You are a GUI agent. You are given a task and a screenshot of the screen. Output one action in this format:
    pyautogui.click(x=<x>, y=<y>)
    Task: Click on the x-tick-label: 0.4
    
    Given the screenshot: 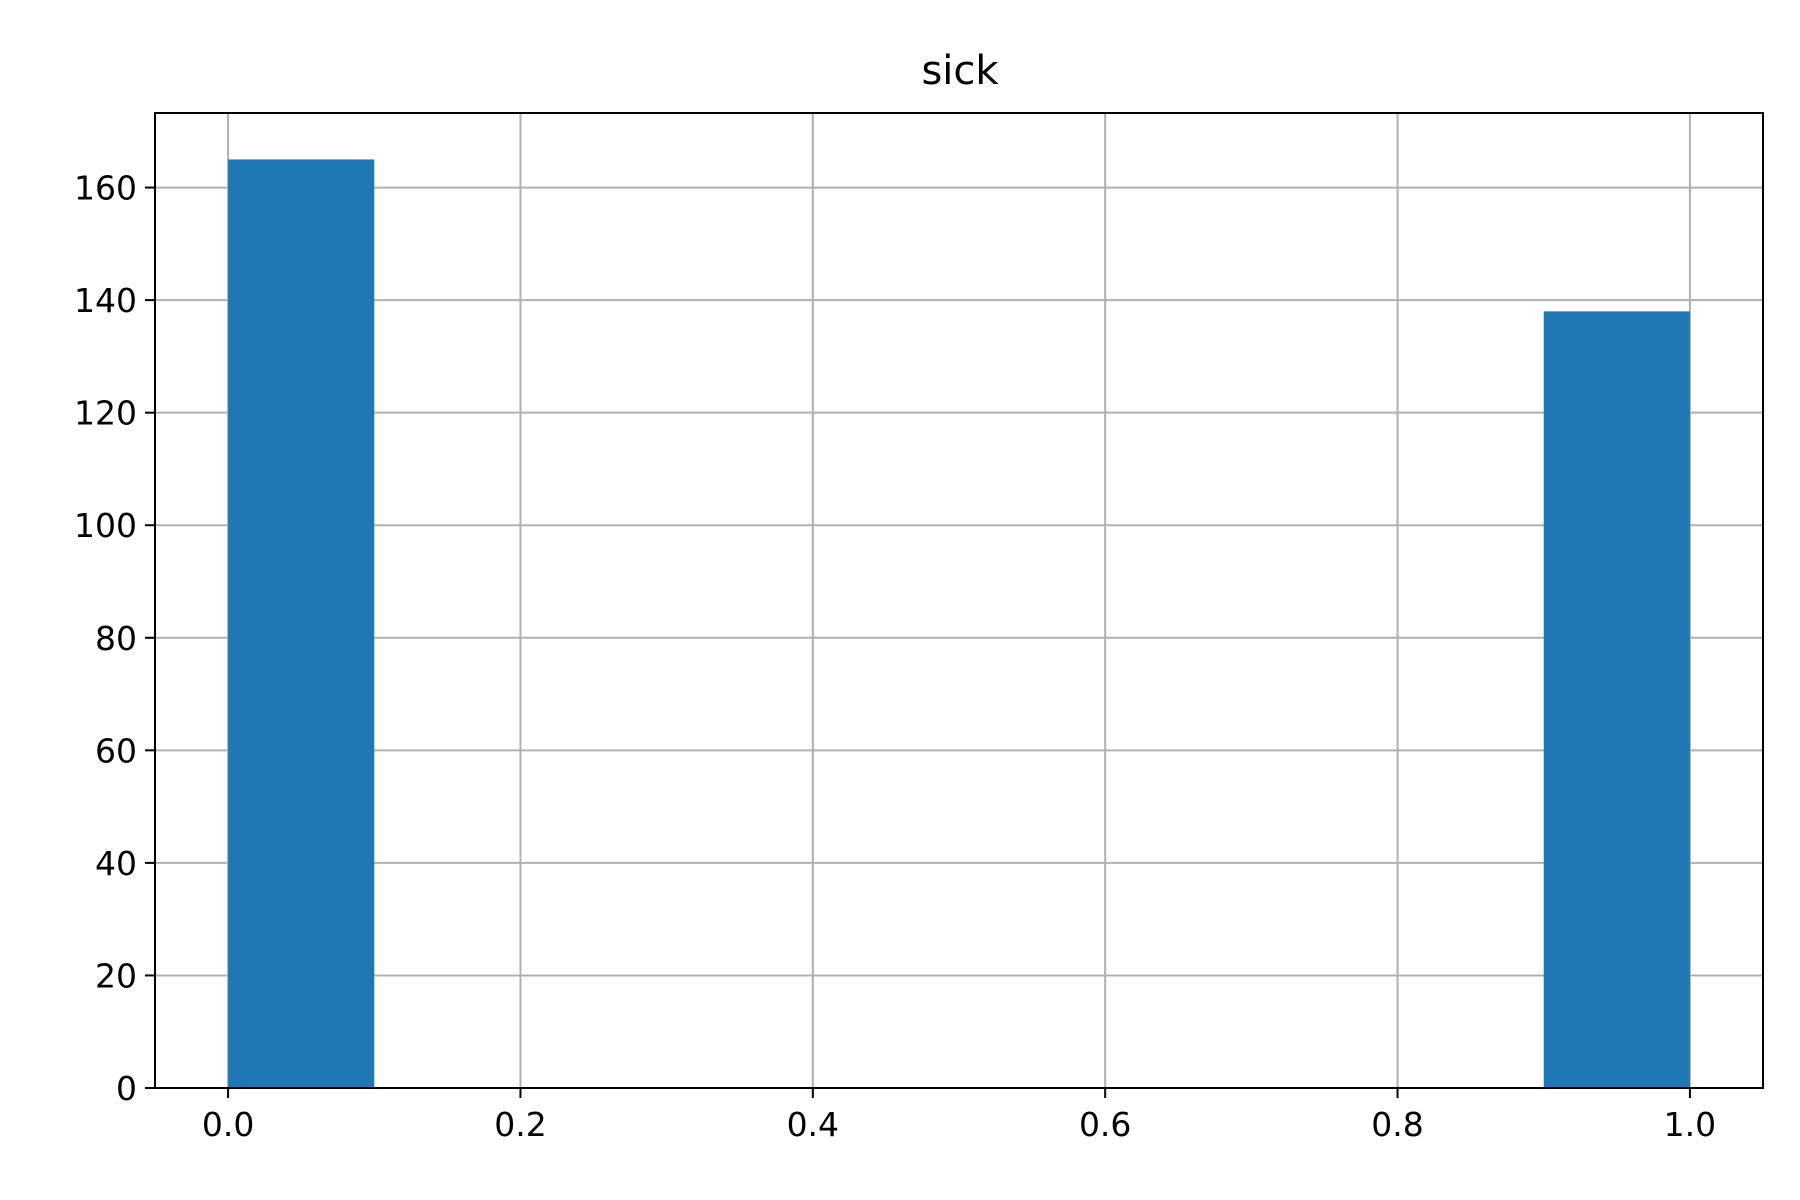 What is the action you would take?
    pyautogui.click(x=813, y=1124)
    